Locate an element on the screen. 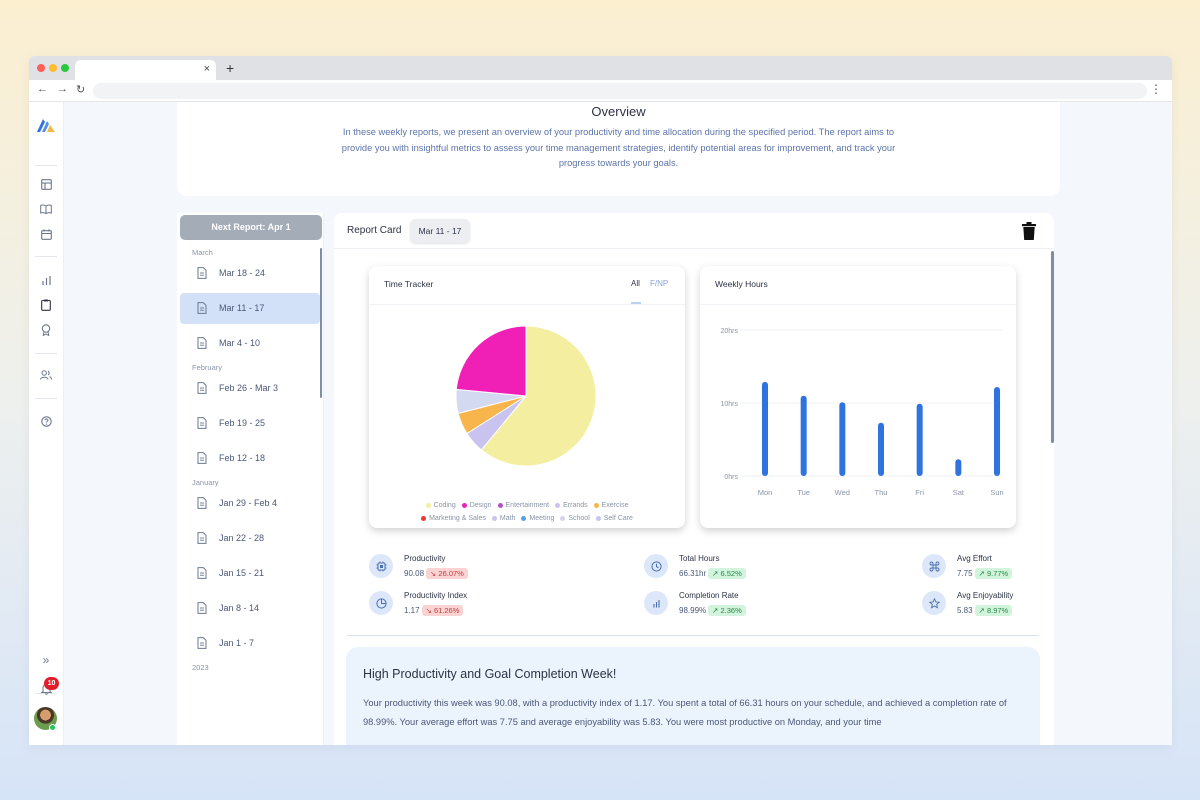  month-label: February is located at coordinates (207, 367).